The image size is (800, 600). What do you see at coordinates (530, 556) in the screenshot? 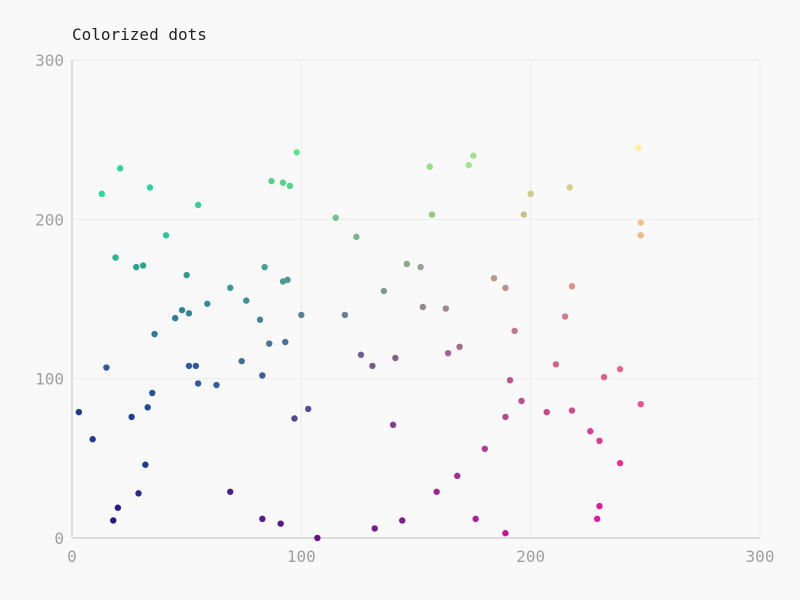
I see `x-tick-label: 200` at bounding box center [530, 556].